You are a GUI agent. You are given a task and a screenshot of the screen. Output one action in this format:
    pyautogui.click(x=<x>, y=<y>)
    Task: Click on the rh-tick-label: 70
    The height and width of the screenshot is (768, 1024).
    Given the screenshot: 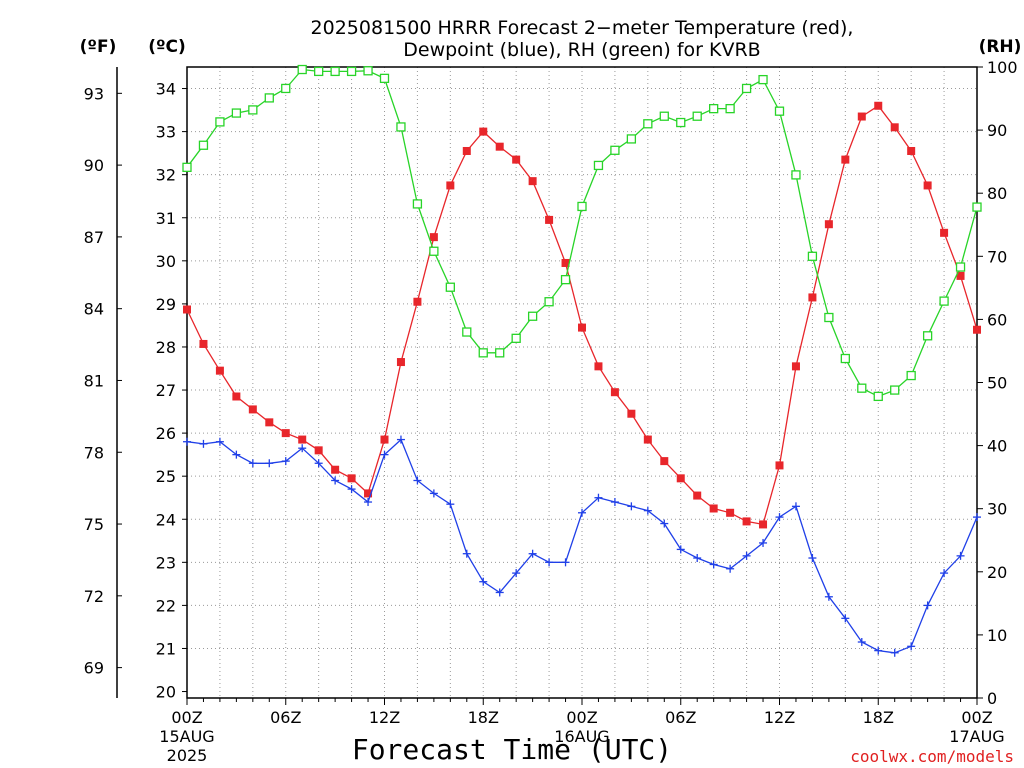 What is the action you would take?
    pyautogui.click(x=997, y=256)
    